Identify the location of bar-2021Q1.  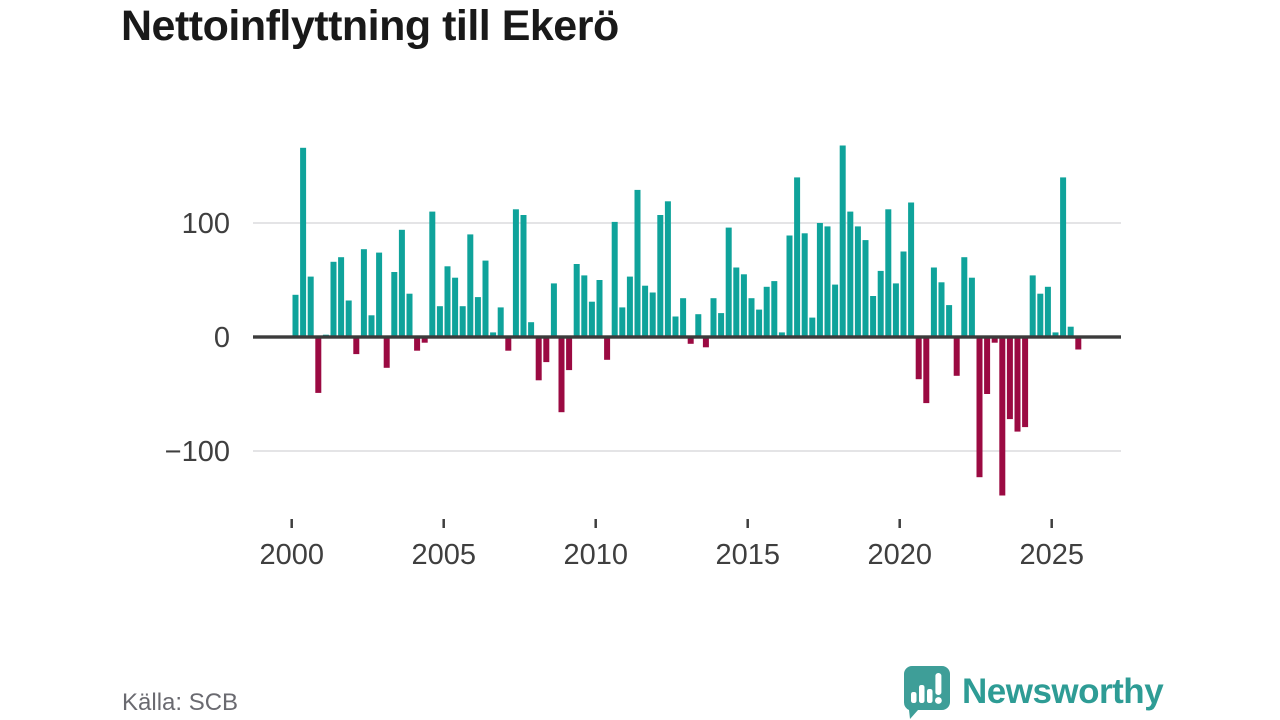
(933, 302).